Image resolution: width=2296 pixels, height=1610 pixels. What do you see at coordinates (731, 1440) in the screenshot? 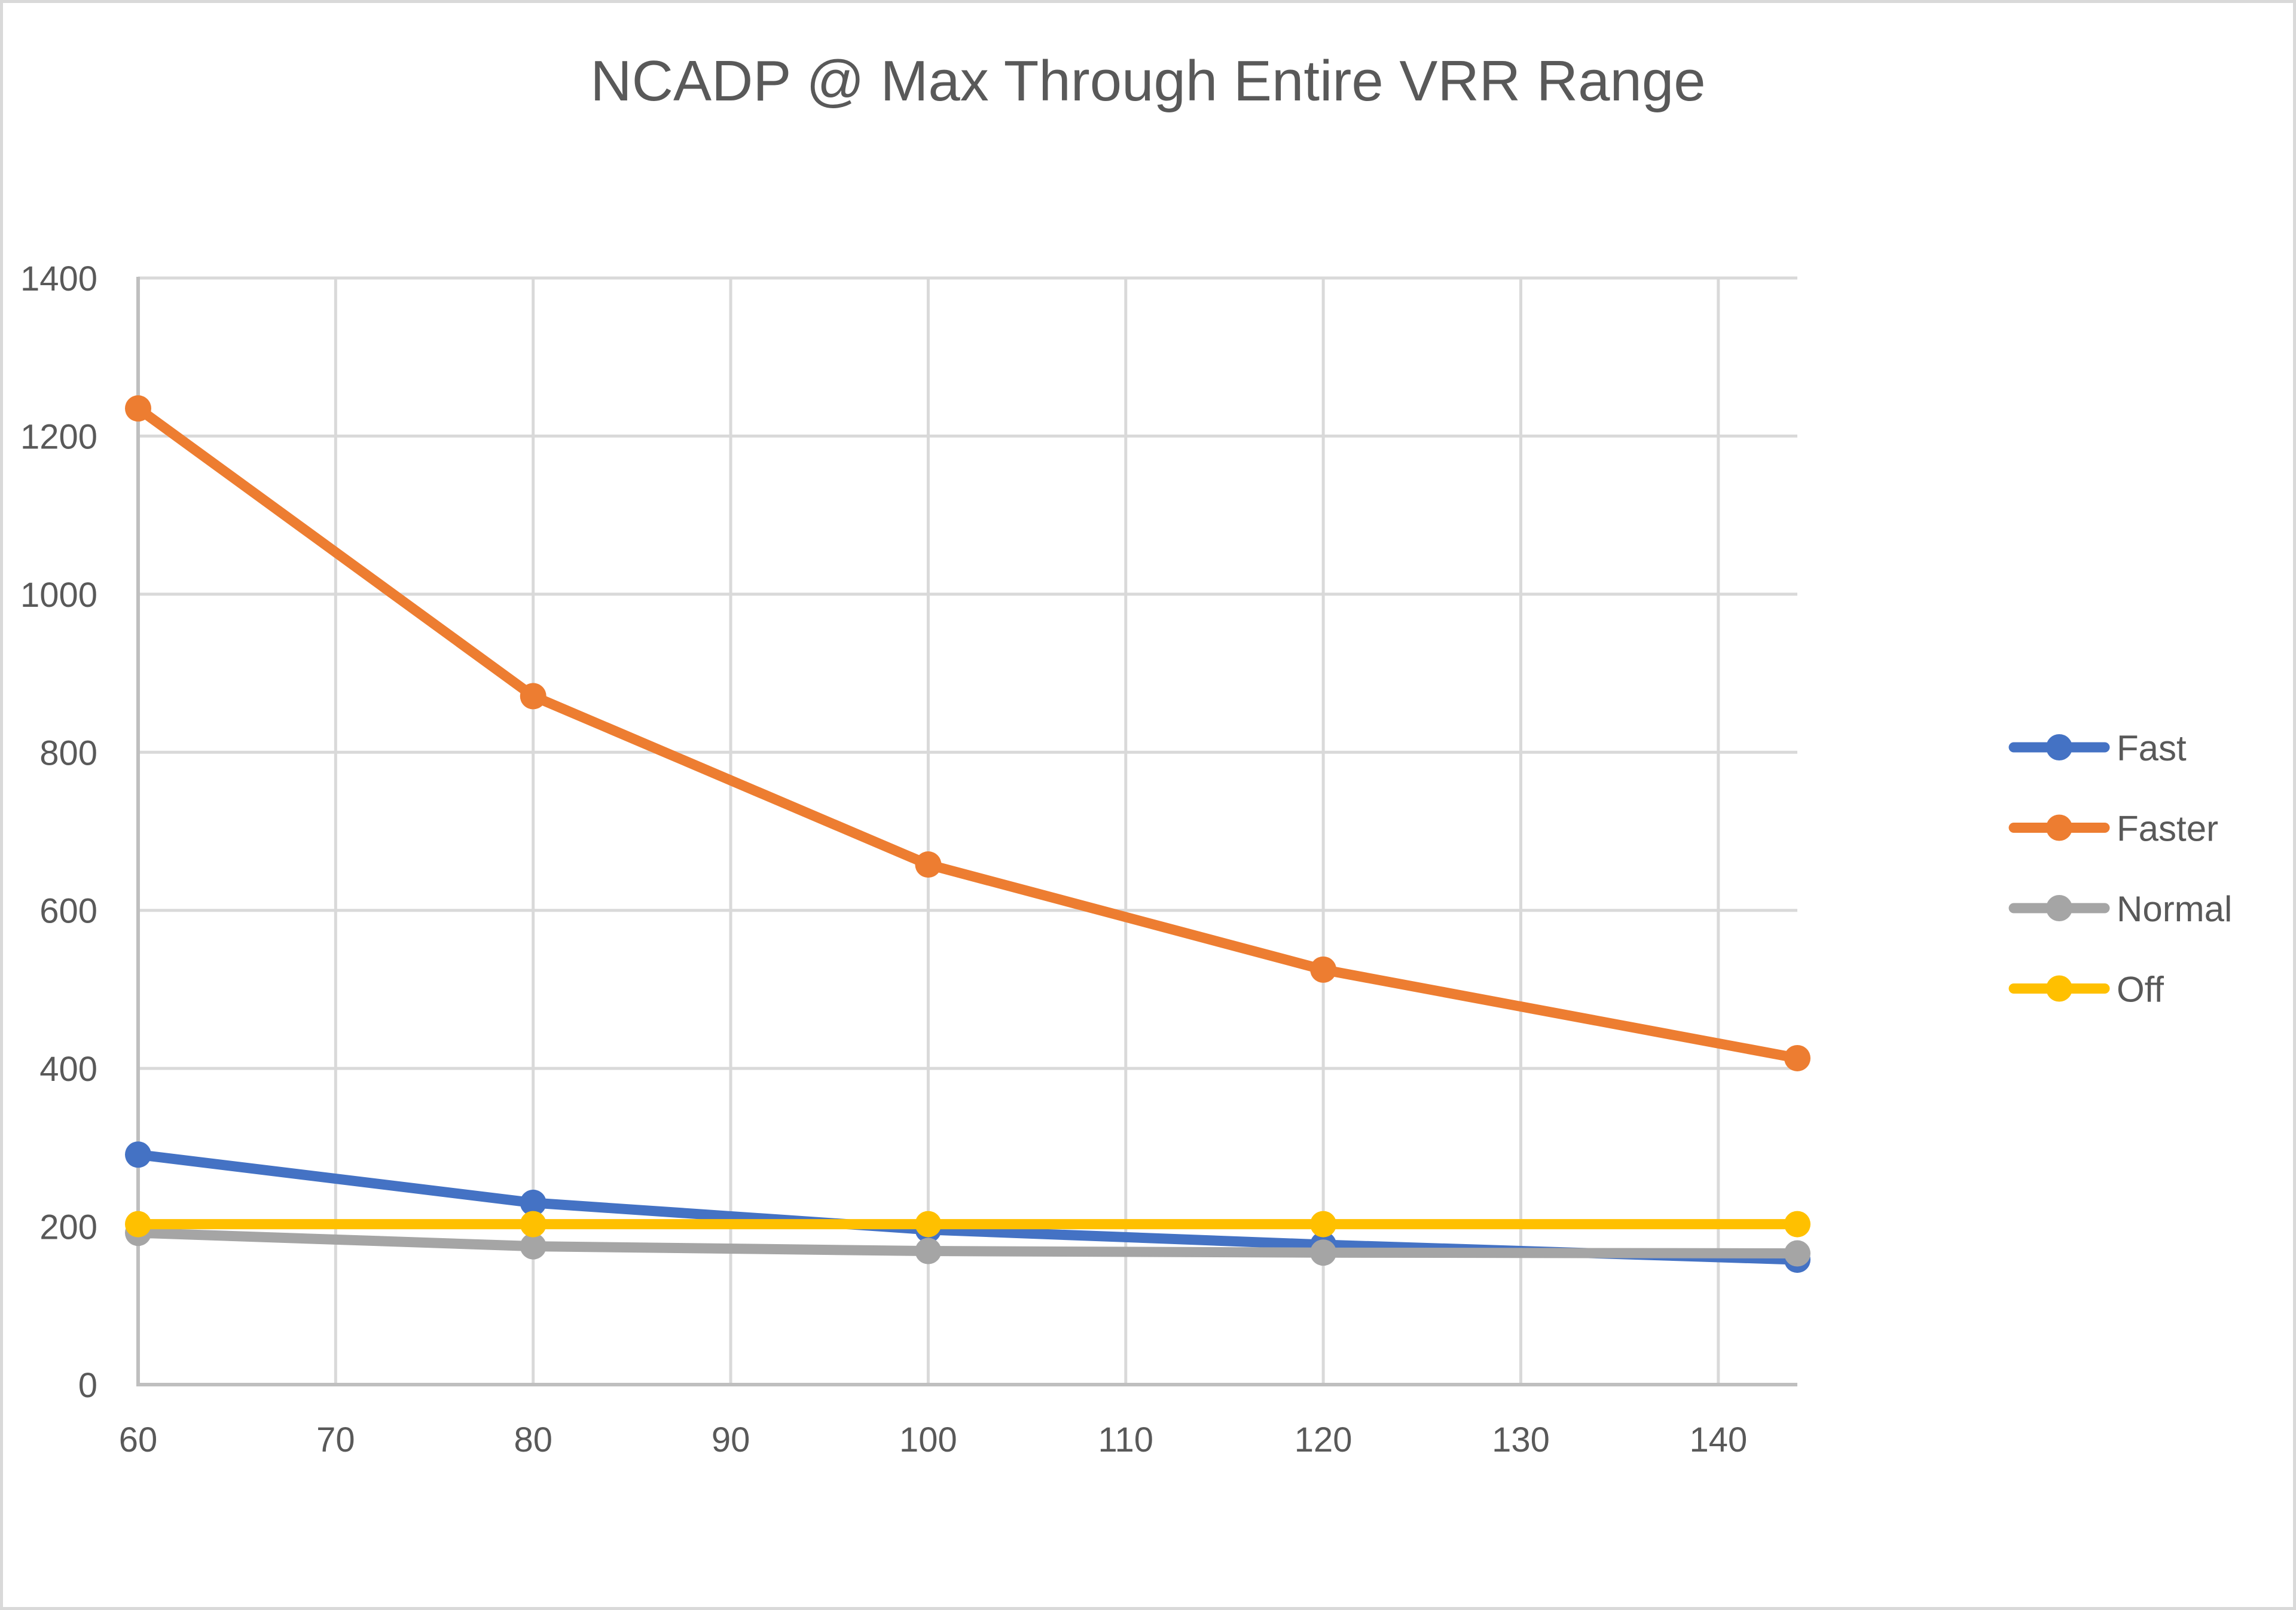
I see `x-tick-label: 90` at bounding box center [731, 1440].